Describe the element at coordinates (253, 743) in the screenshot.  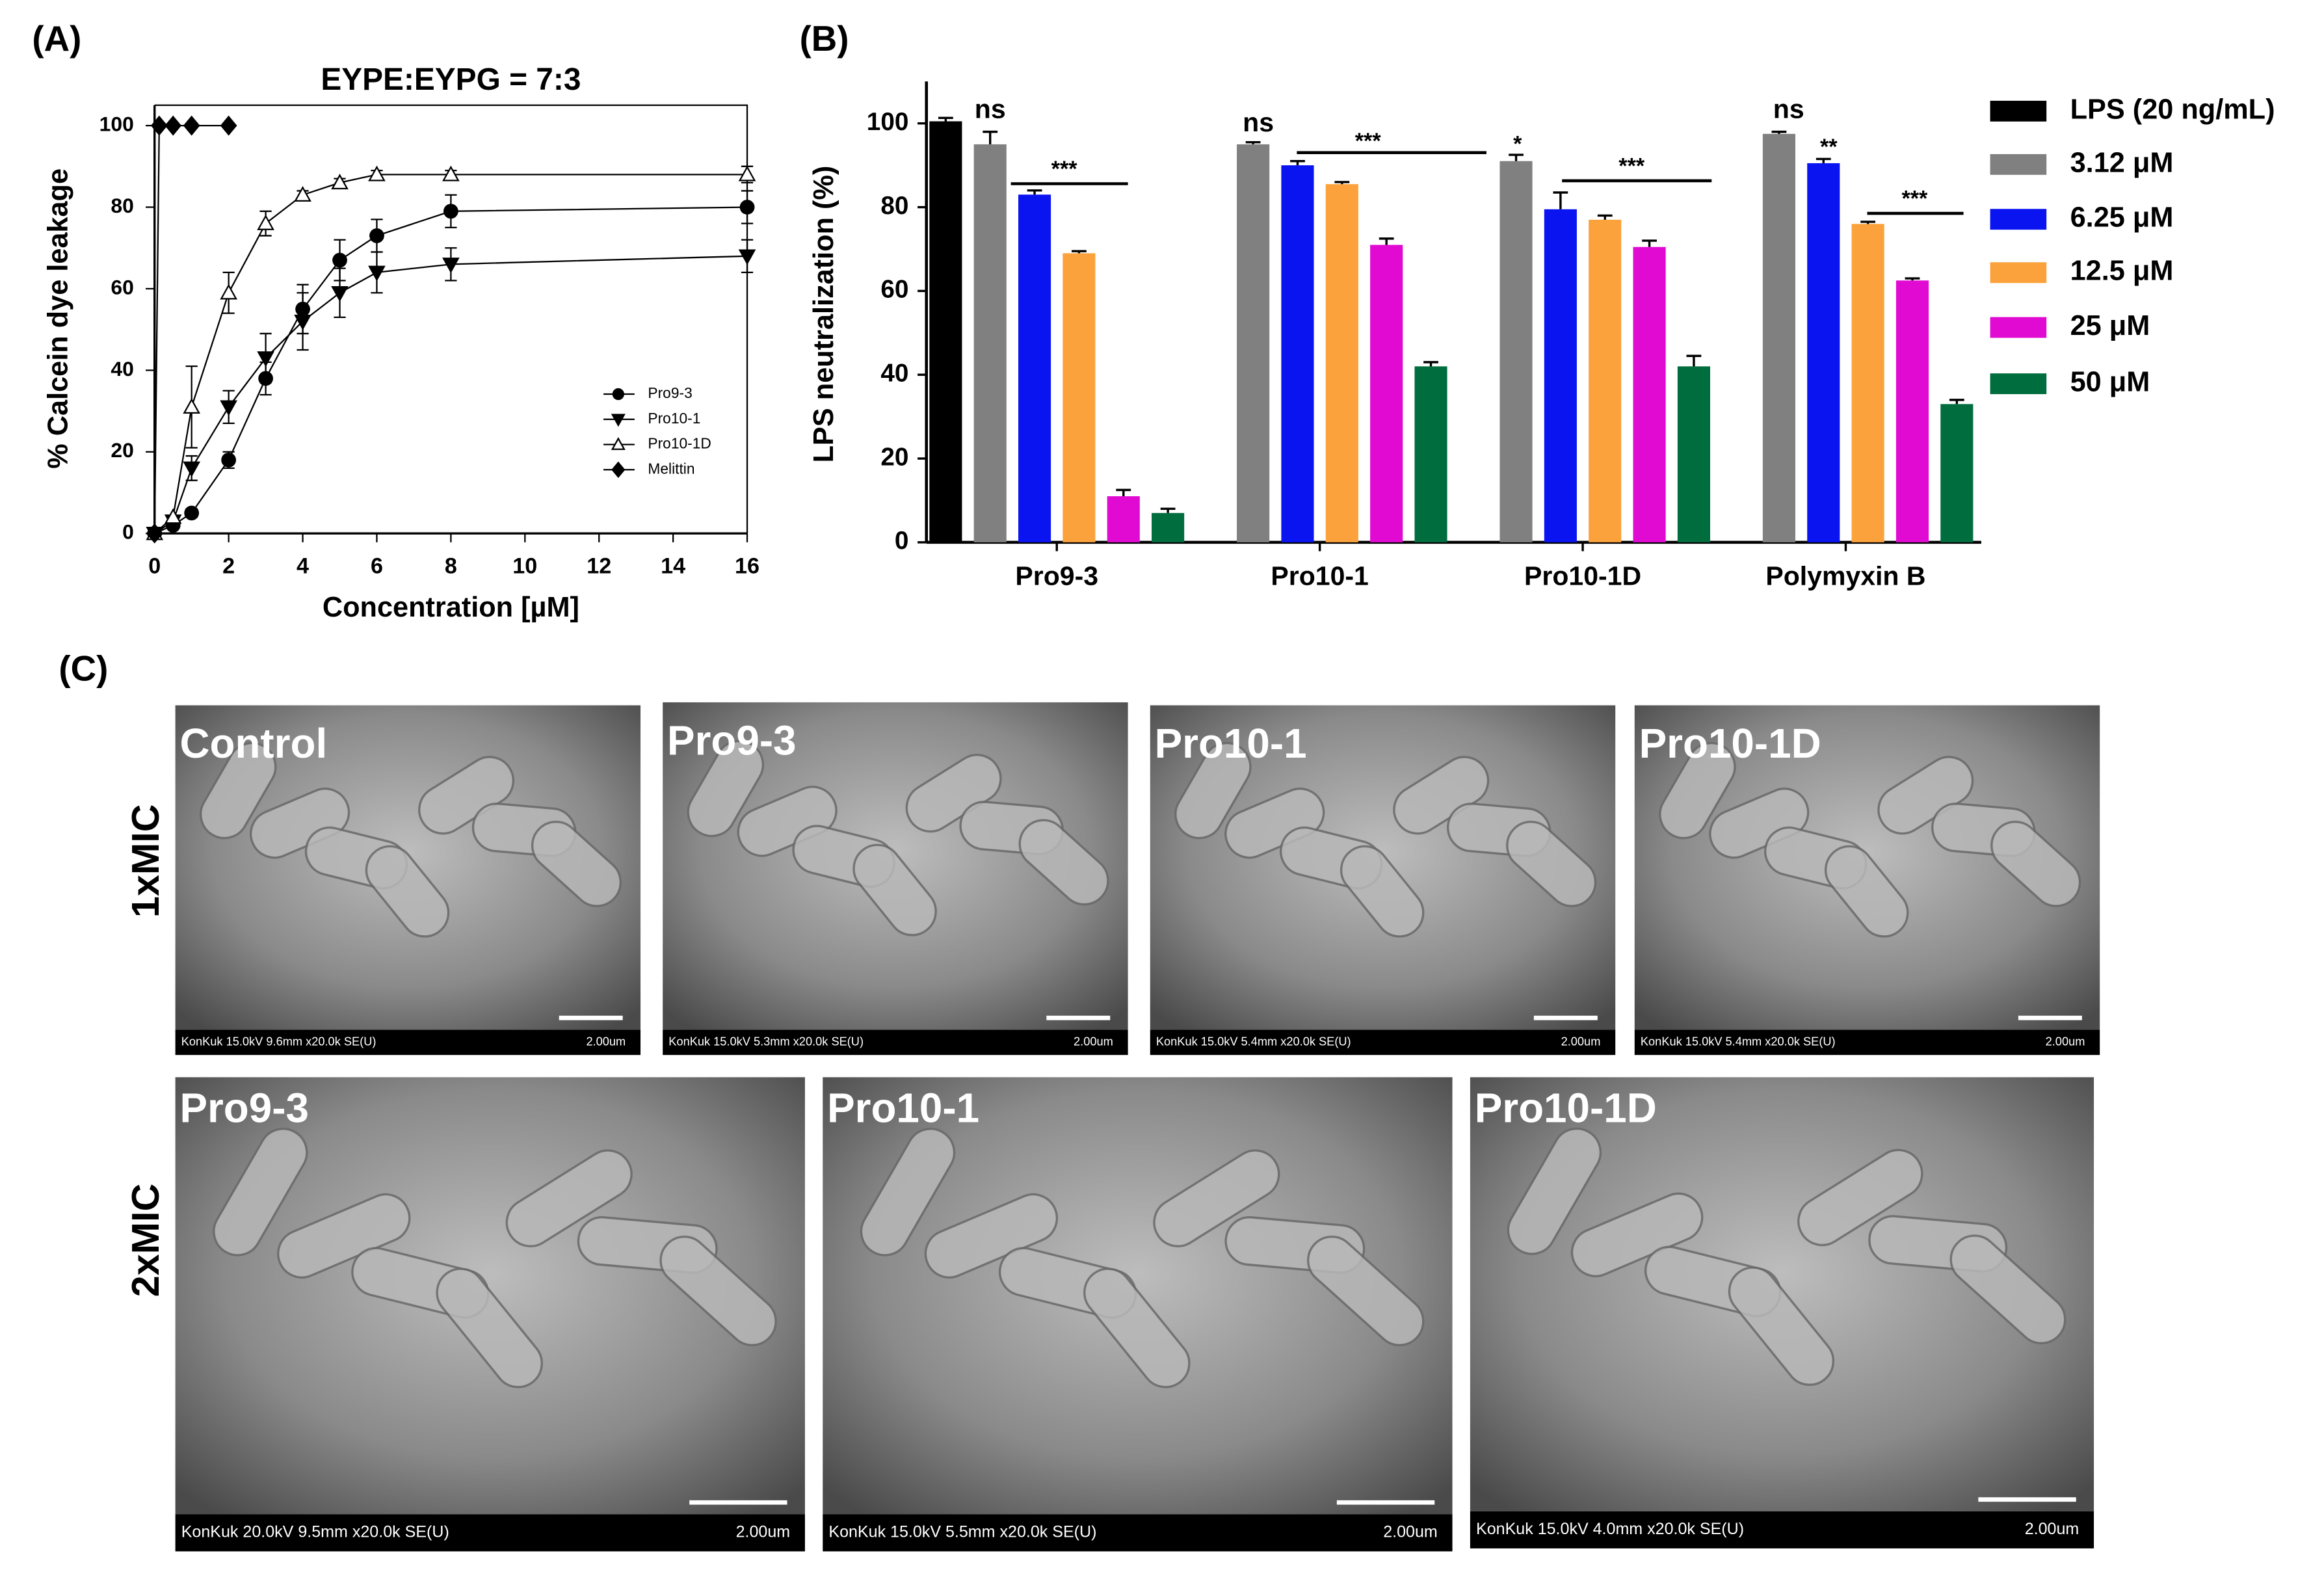
I see `sem-title: Control` at that location.